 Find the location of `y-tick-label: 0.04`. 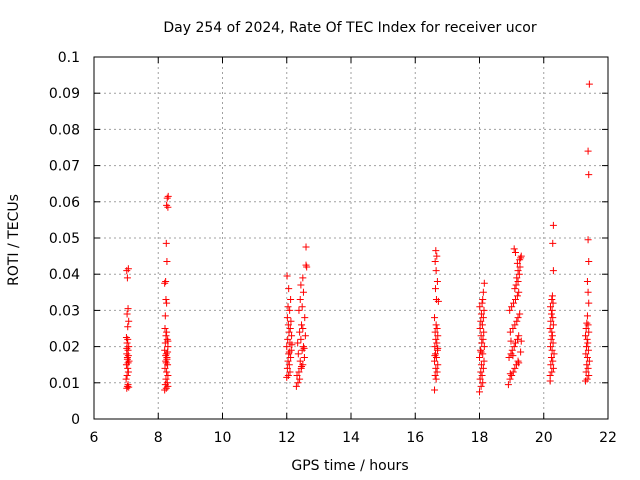

y-tick-label: 0.04 is located at coordinates (64, 275).